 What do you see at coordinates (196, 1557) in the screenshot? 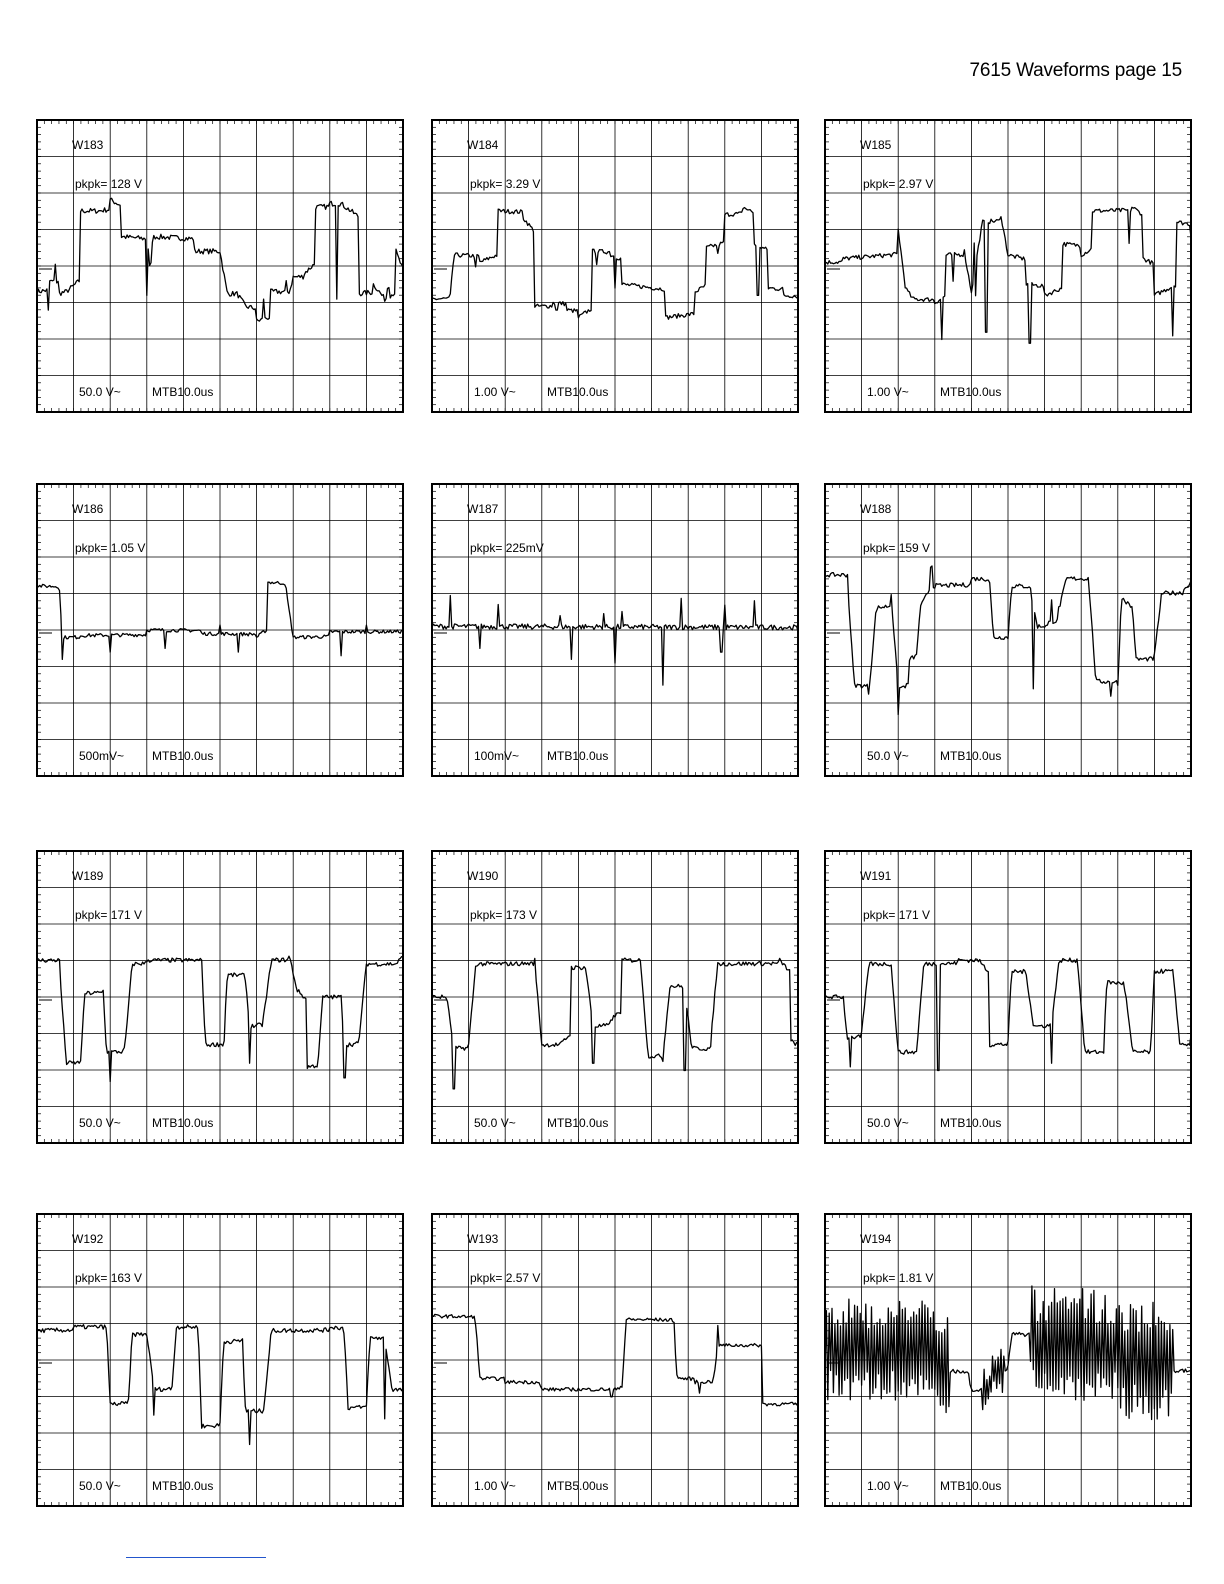
I see `footer-rule` at bounding box center [196, 1557].